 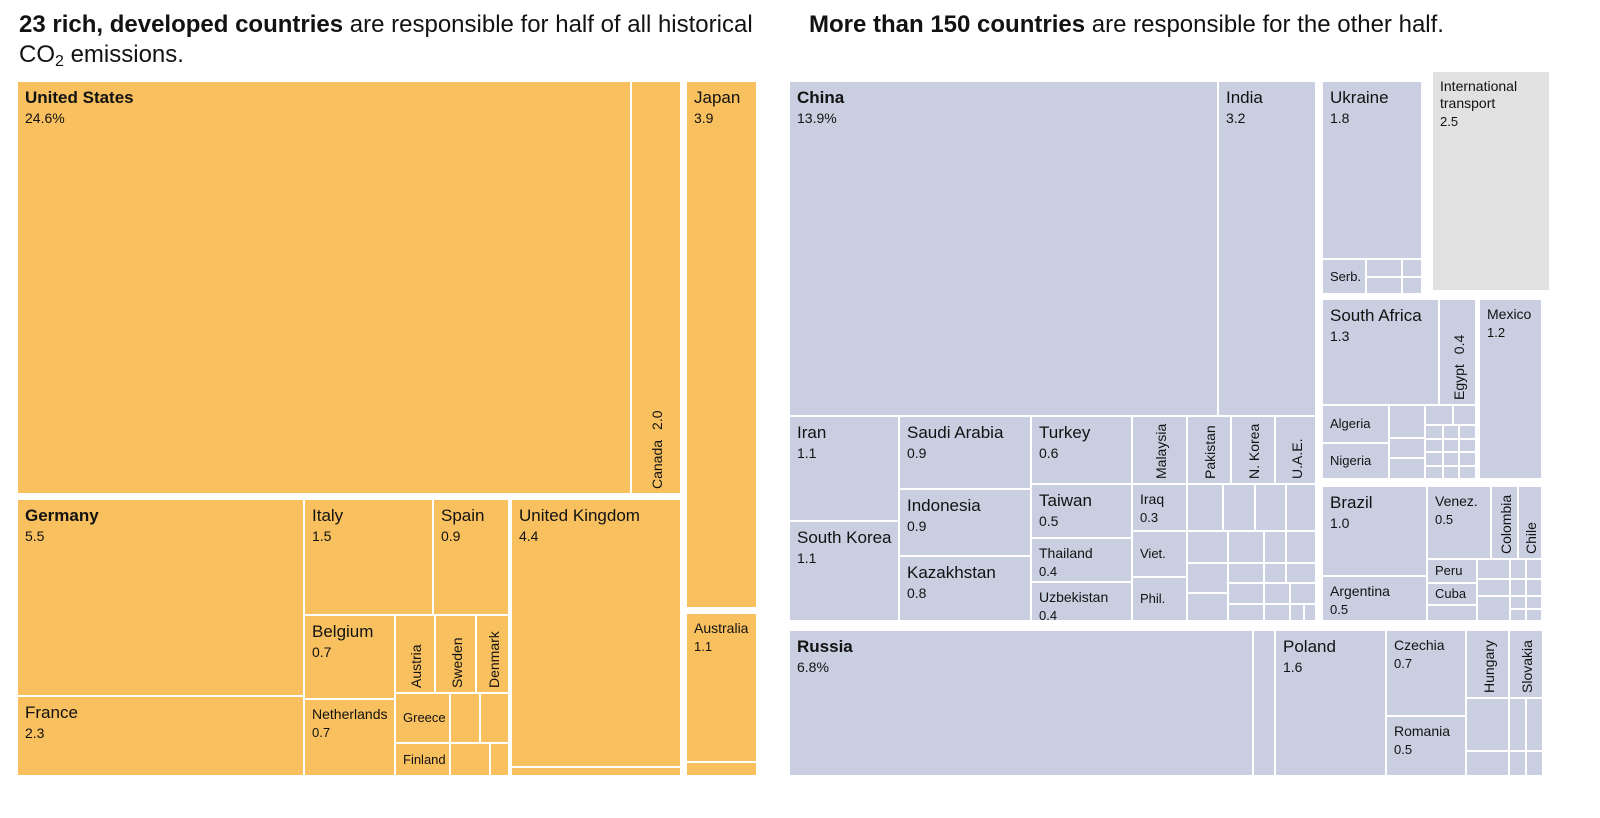 What do you see at coordinates (944, 515) in the screenshot?
I see `label-indonesia: Indonesia 0.9` at bounding box center [944, 515].